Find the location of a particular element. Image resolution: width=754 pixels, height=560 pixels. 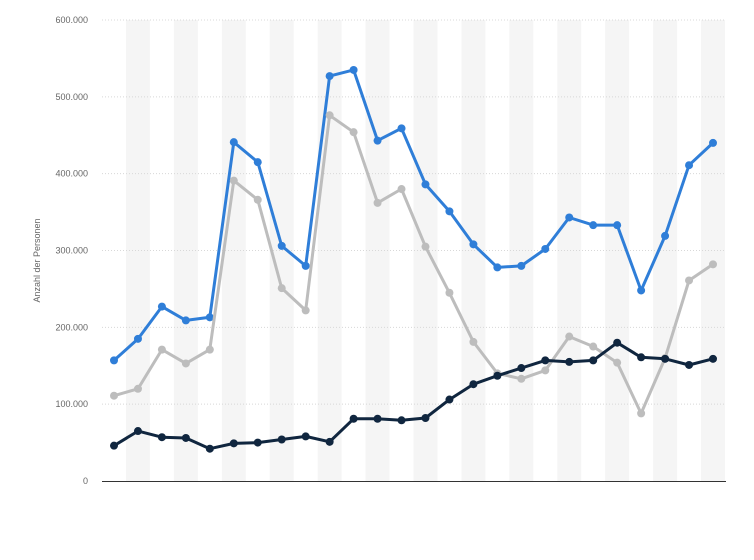

y-tick-label: 0 is located at coordinates (85, 481).